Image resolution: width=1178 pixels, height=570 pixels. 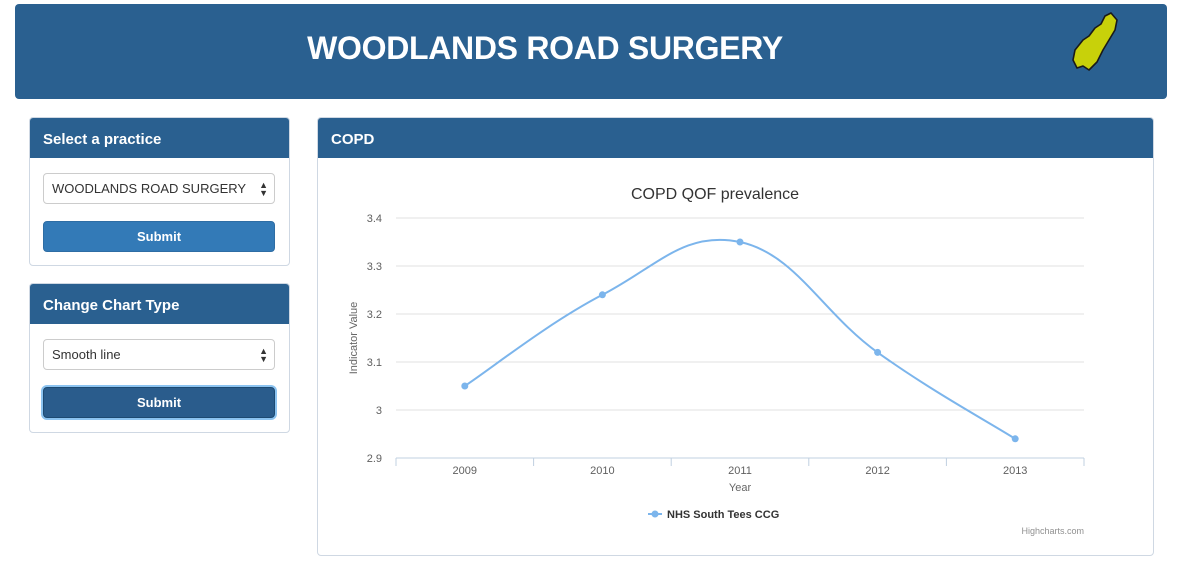 What do you see at coordinates (159, 236) in the screenshot?
I see `practice-submit-button: Submit` at bounding box center [159, 236].